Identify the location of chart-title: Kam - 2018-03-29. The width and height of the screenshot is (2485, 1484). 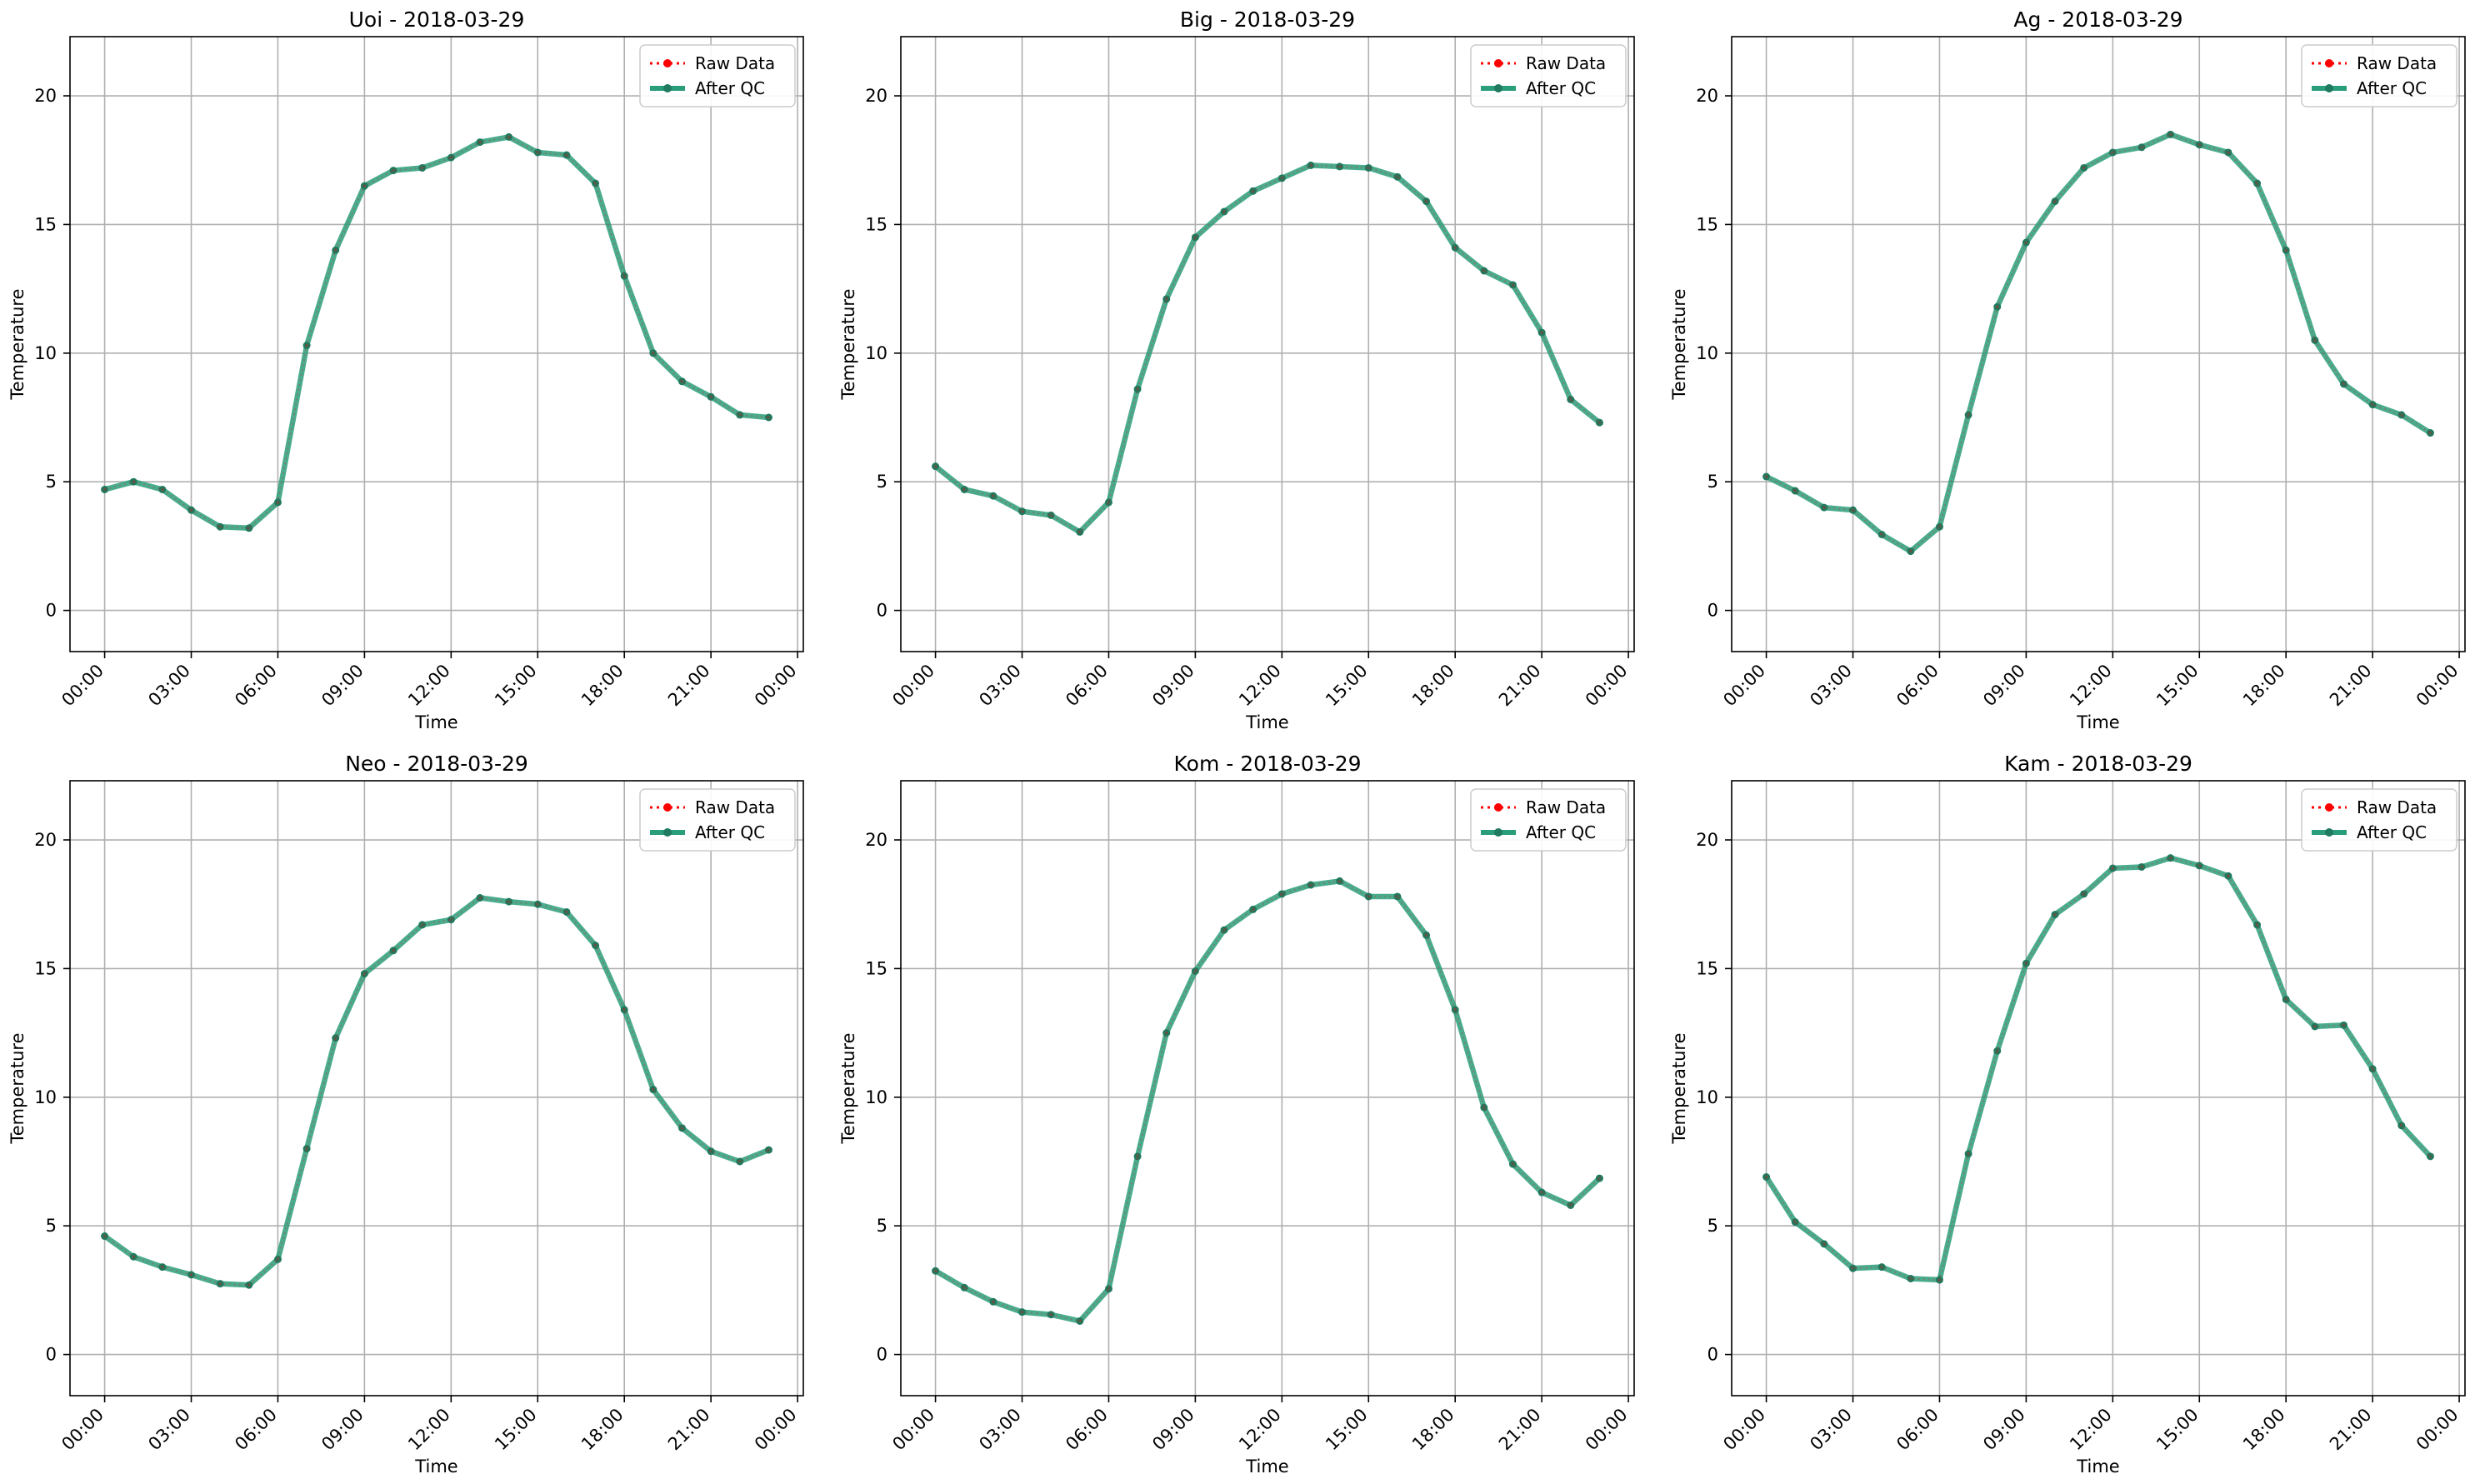
(2098, 764).